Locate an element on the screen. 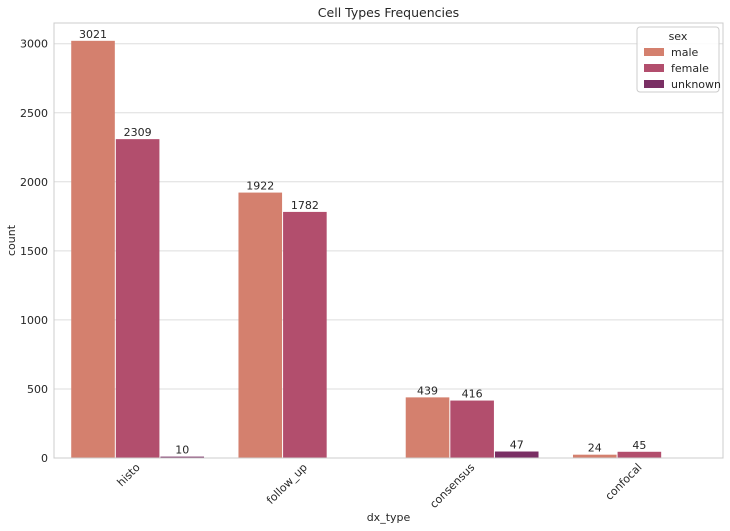 Image resolution: width=730 pixels, height=531 pixels. y-tick-label: 2000 is located at coordinates (34, 182).